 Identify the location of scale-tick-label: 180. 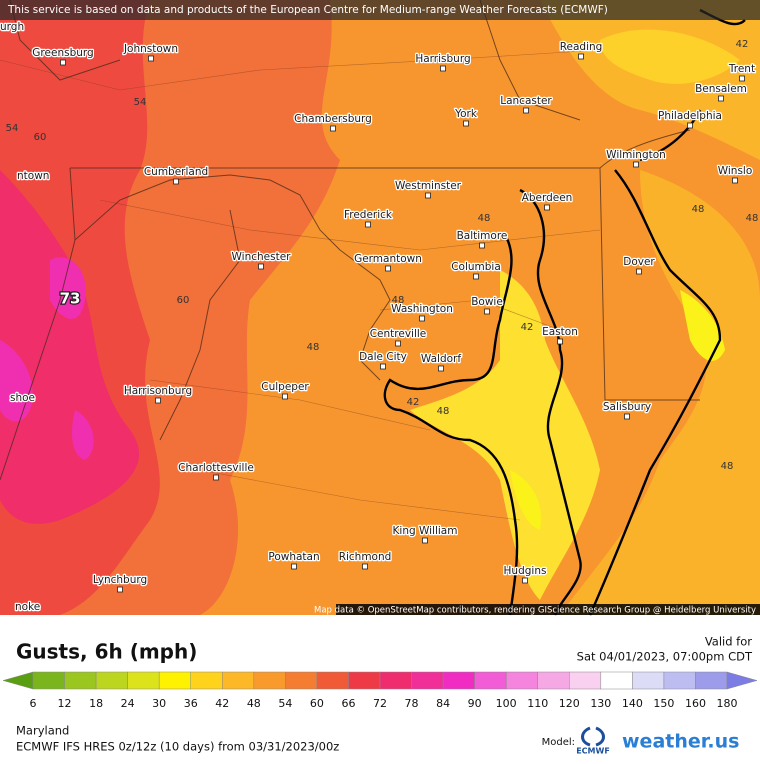
(727, 703).